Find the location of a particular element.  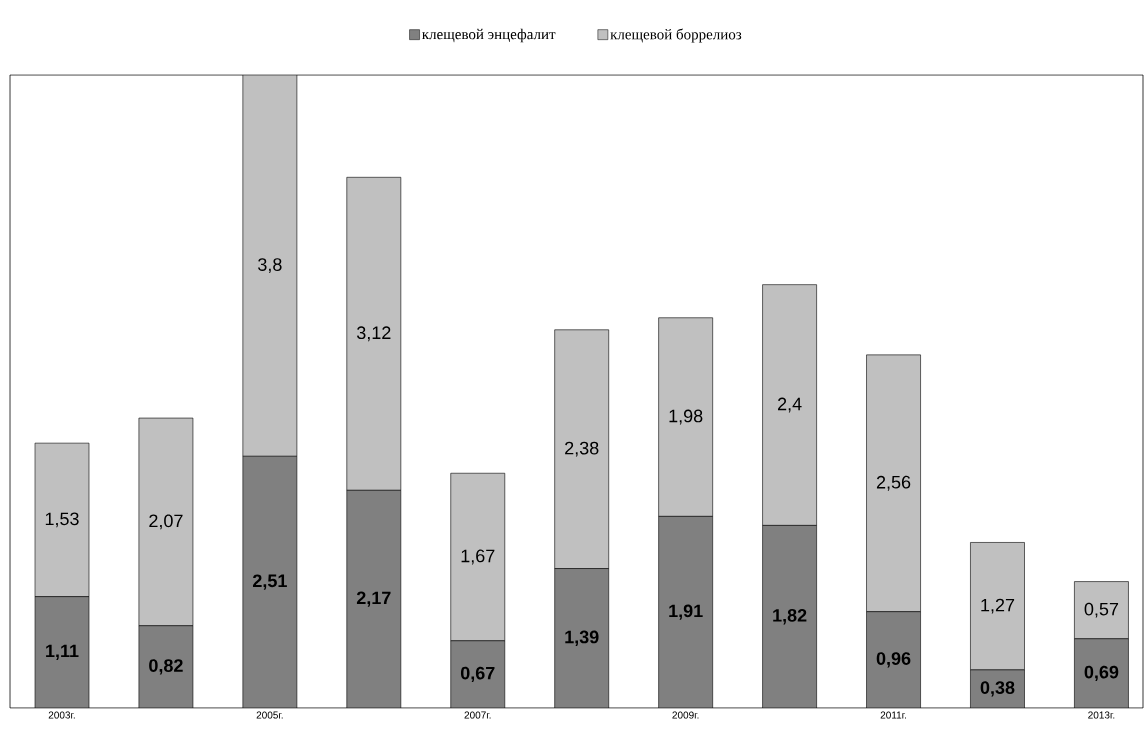

x-tick-label: 2007г. is located at coordinates (477, 715).